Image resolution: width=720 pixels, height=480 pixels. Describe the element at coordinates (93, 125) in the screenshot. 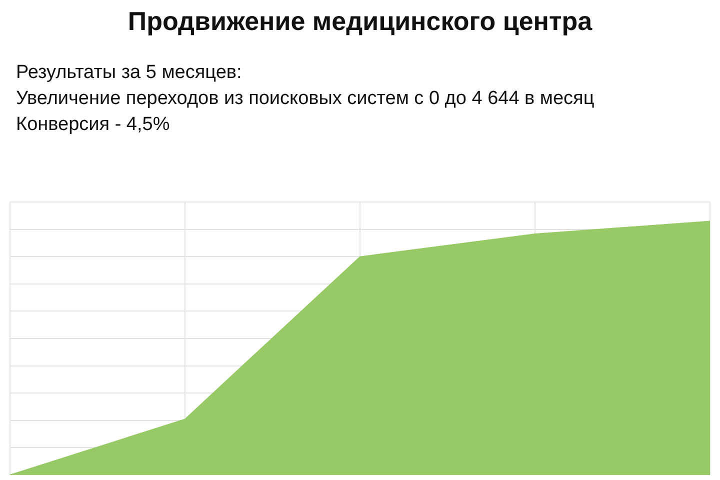

I see `text: Конверсия - 4,5%` at that location.